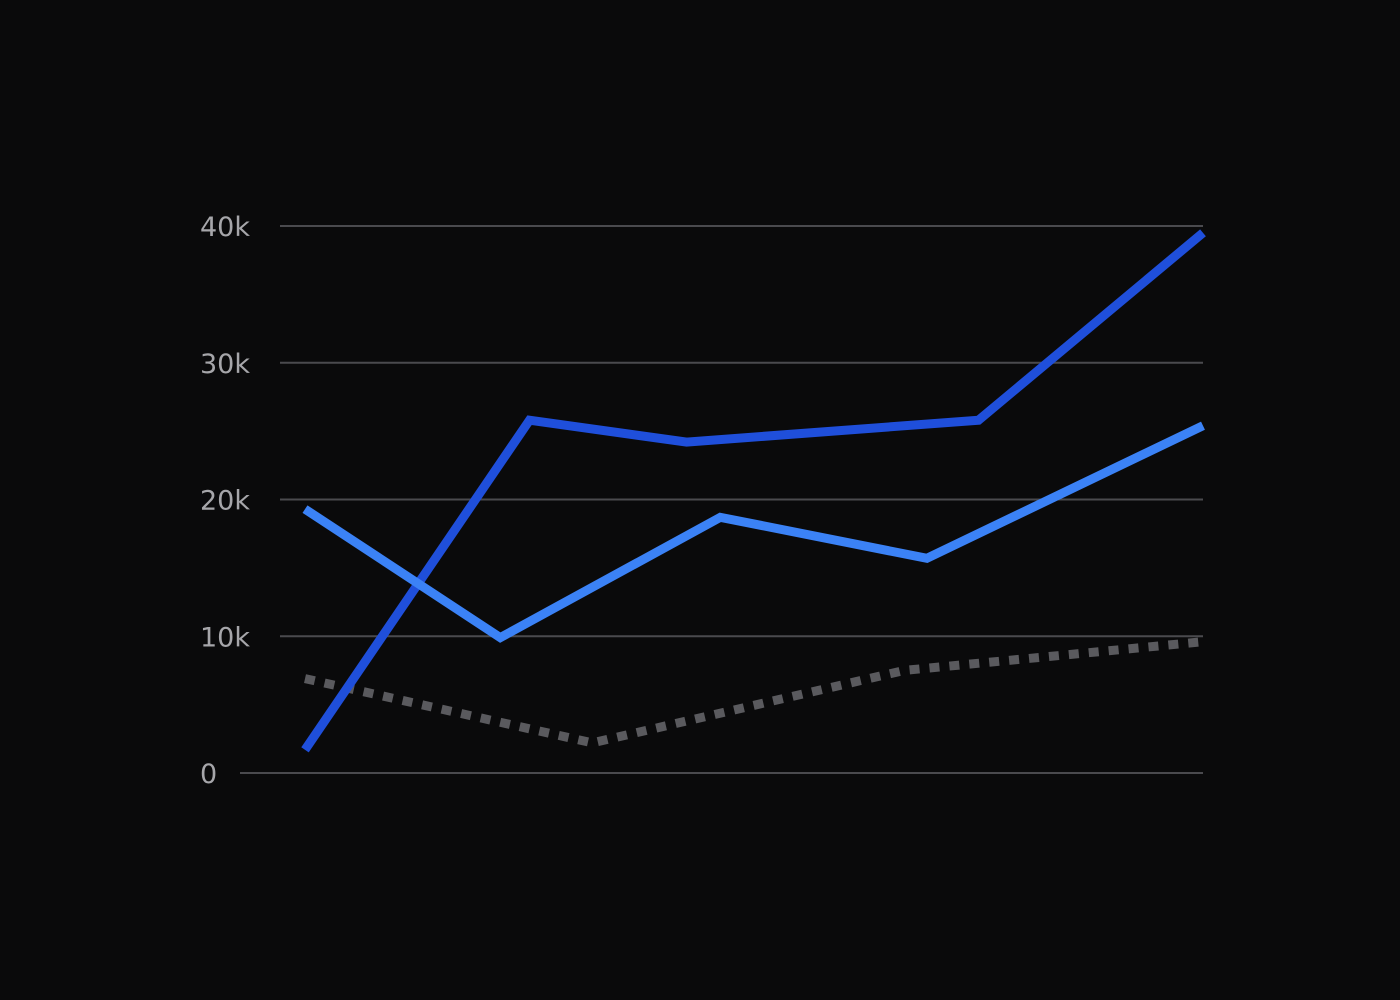 This screenshot has width=1400, height=1000. What do you see at coordinates (208, 774) in the screenshot?
I see `y-tick-label-0: 0` at bounding box center [208, 774].